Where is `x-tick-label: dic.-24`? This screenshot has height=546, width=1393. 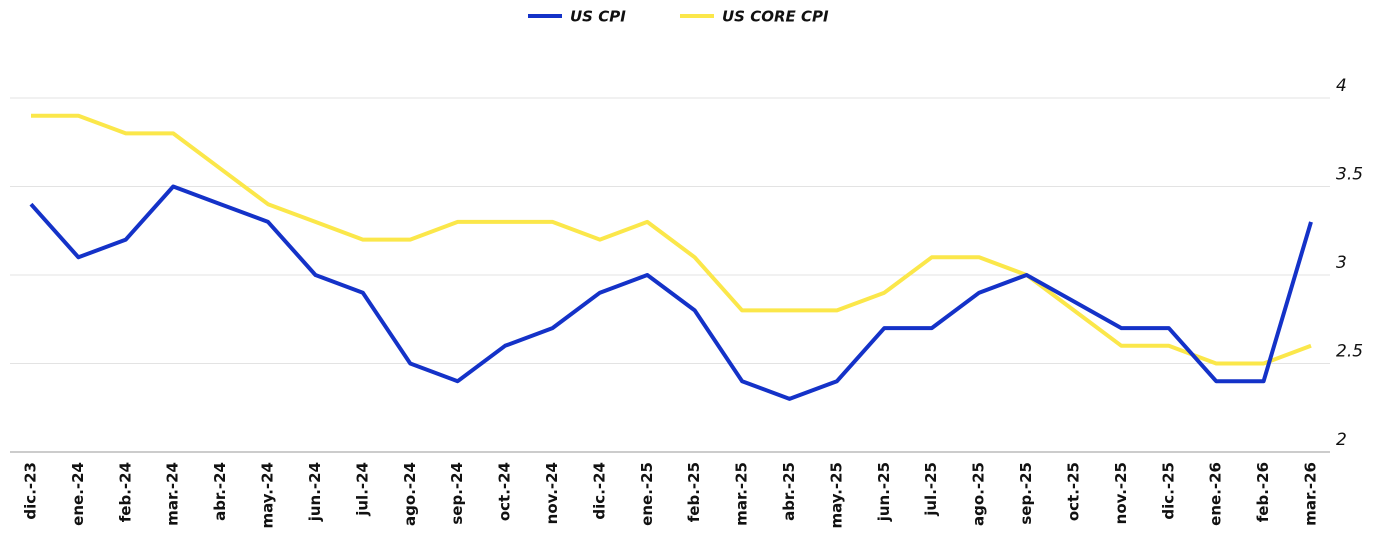 x-tick-label: dic.-24 is located at coordinates (599, 491).